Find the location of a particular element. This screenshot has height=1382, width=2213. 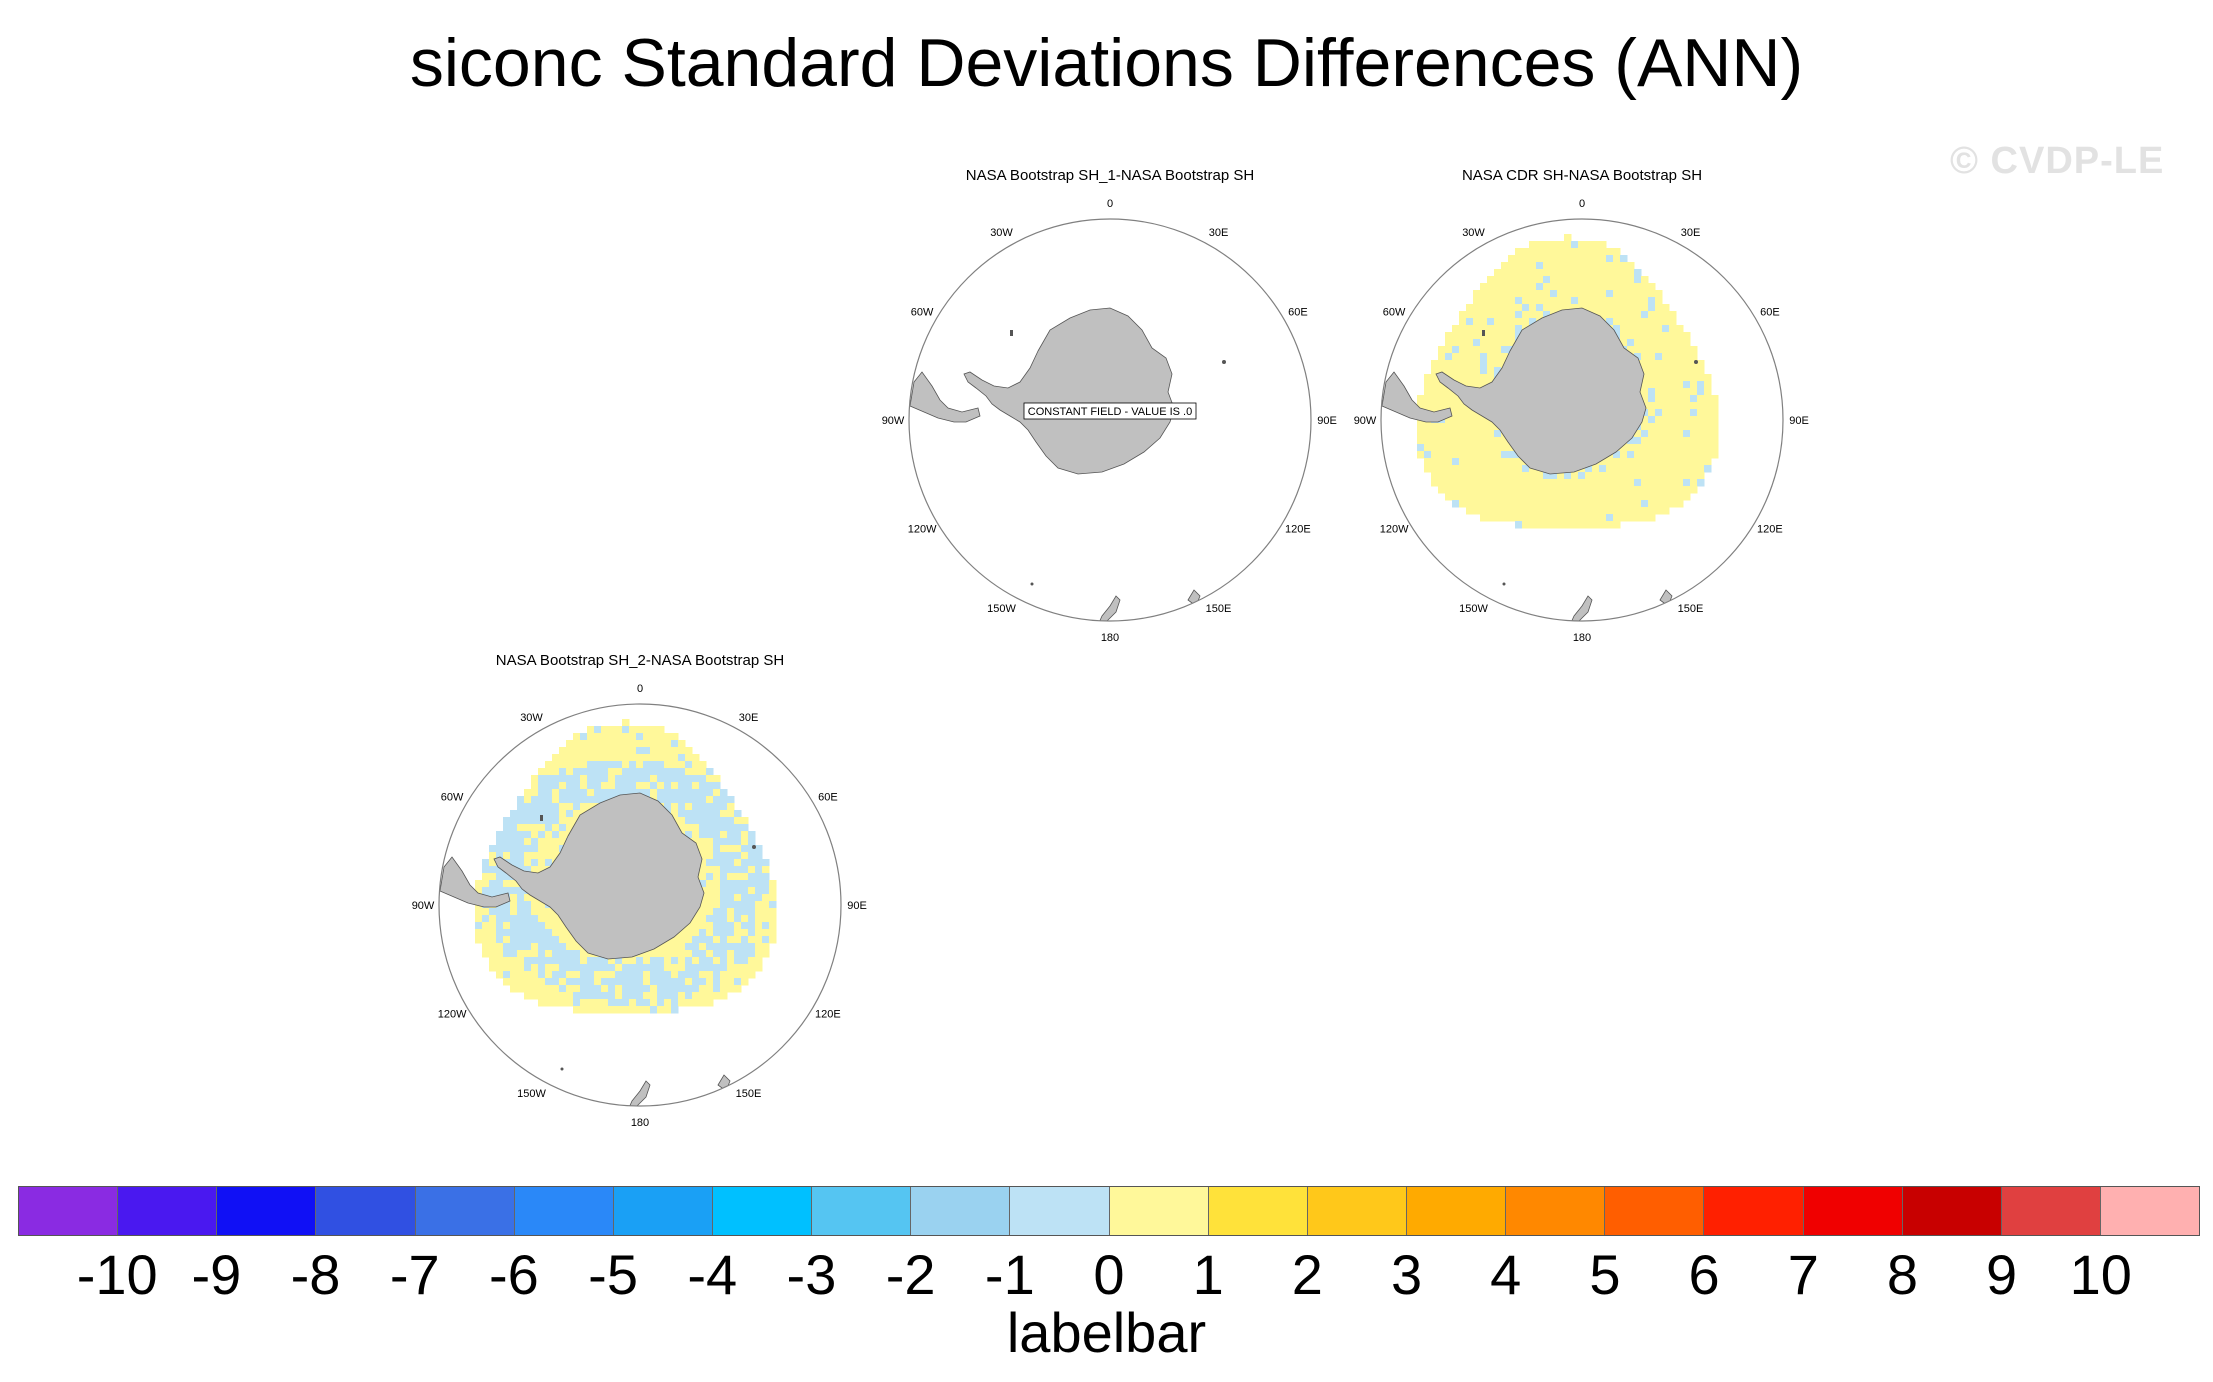

labelbar-tick-label: -1 is located at coordinates (1009, 1274).